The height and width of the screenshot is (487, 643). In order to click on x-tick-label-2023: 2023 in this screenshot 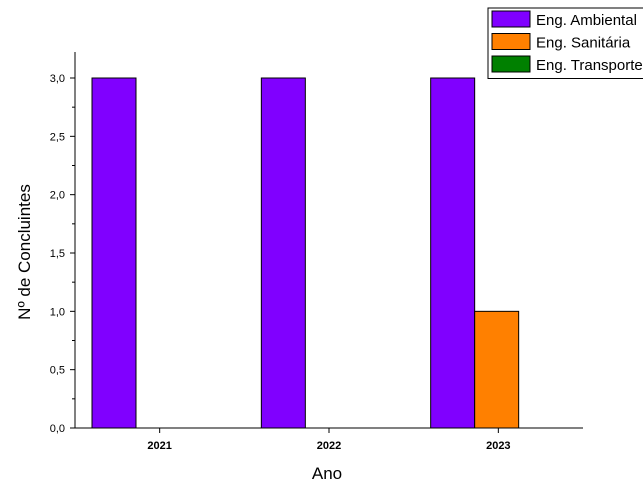, I will do `click(498, 446)`.